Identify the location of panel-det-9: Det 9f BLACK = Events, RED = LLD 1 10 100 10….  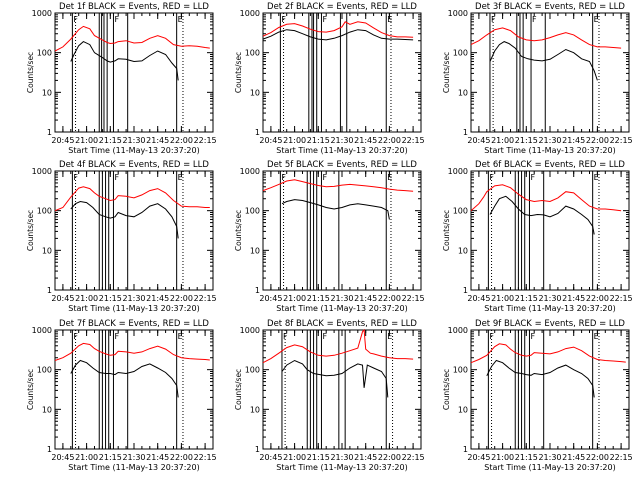
(537, 395).